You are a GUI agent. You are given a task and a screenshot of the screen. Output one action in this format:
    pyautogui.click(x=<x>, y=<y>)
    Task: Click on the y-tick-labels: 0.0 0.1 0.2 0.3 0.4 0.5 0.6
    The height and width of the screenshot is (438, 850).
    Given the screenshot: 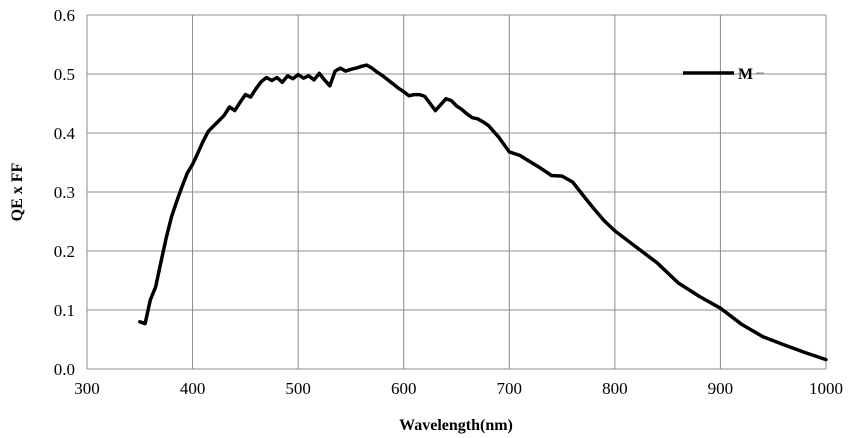 What is the action you would take?
    pyautogui.click(x=65, y=192)
    